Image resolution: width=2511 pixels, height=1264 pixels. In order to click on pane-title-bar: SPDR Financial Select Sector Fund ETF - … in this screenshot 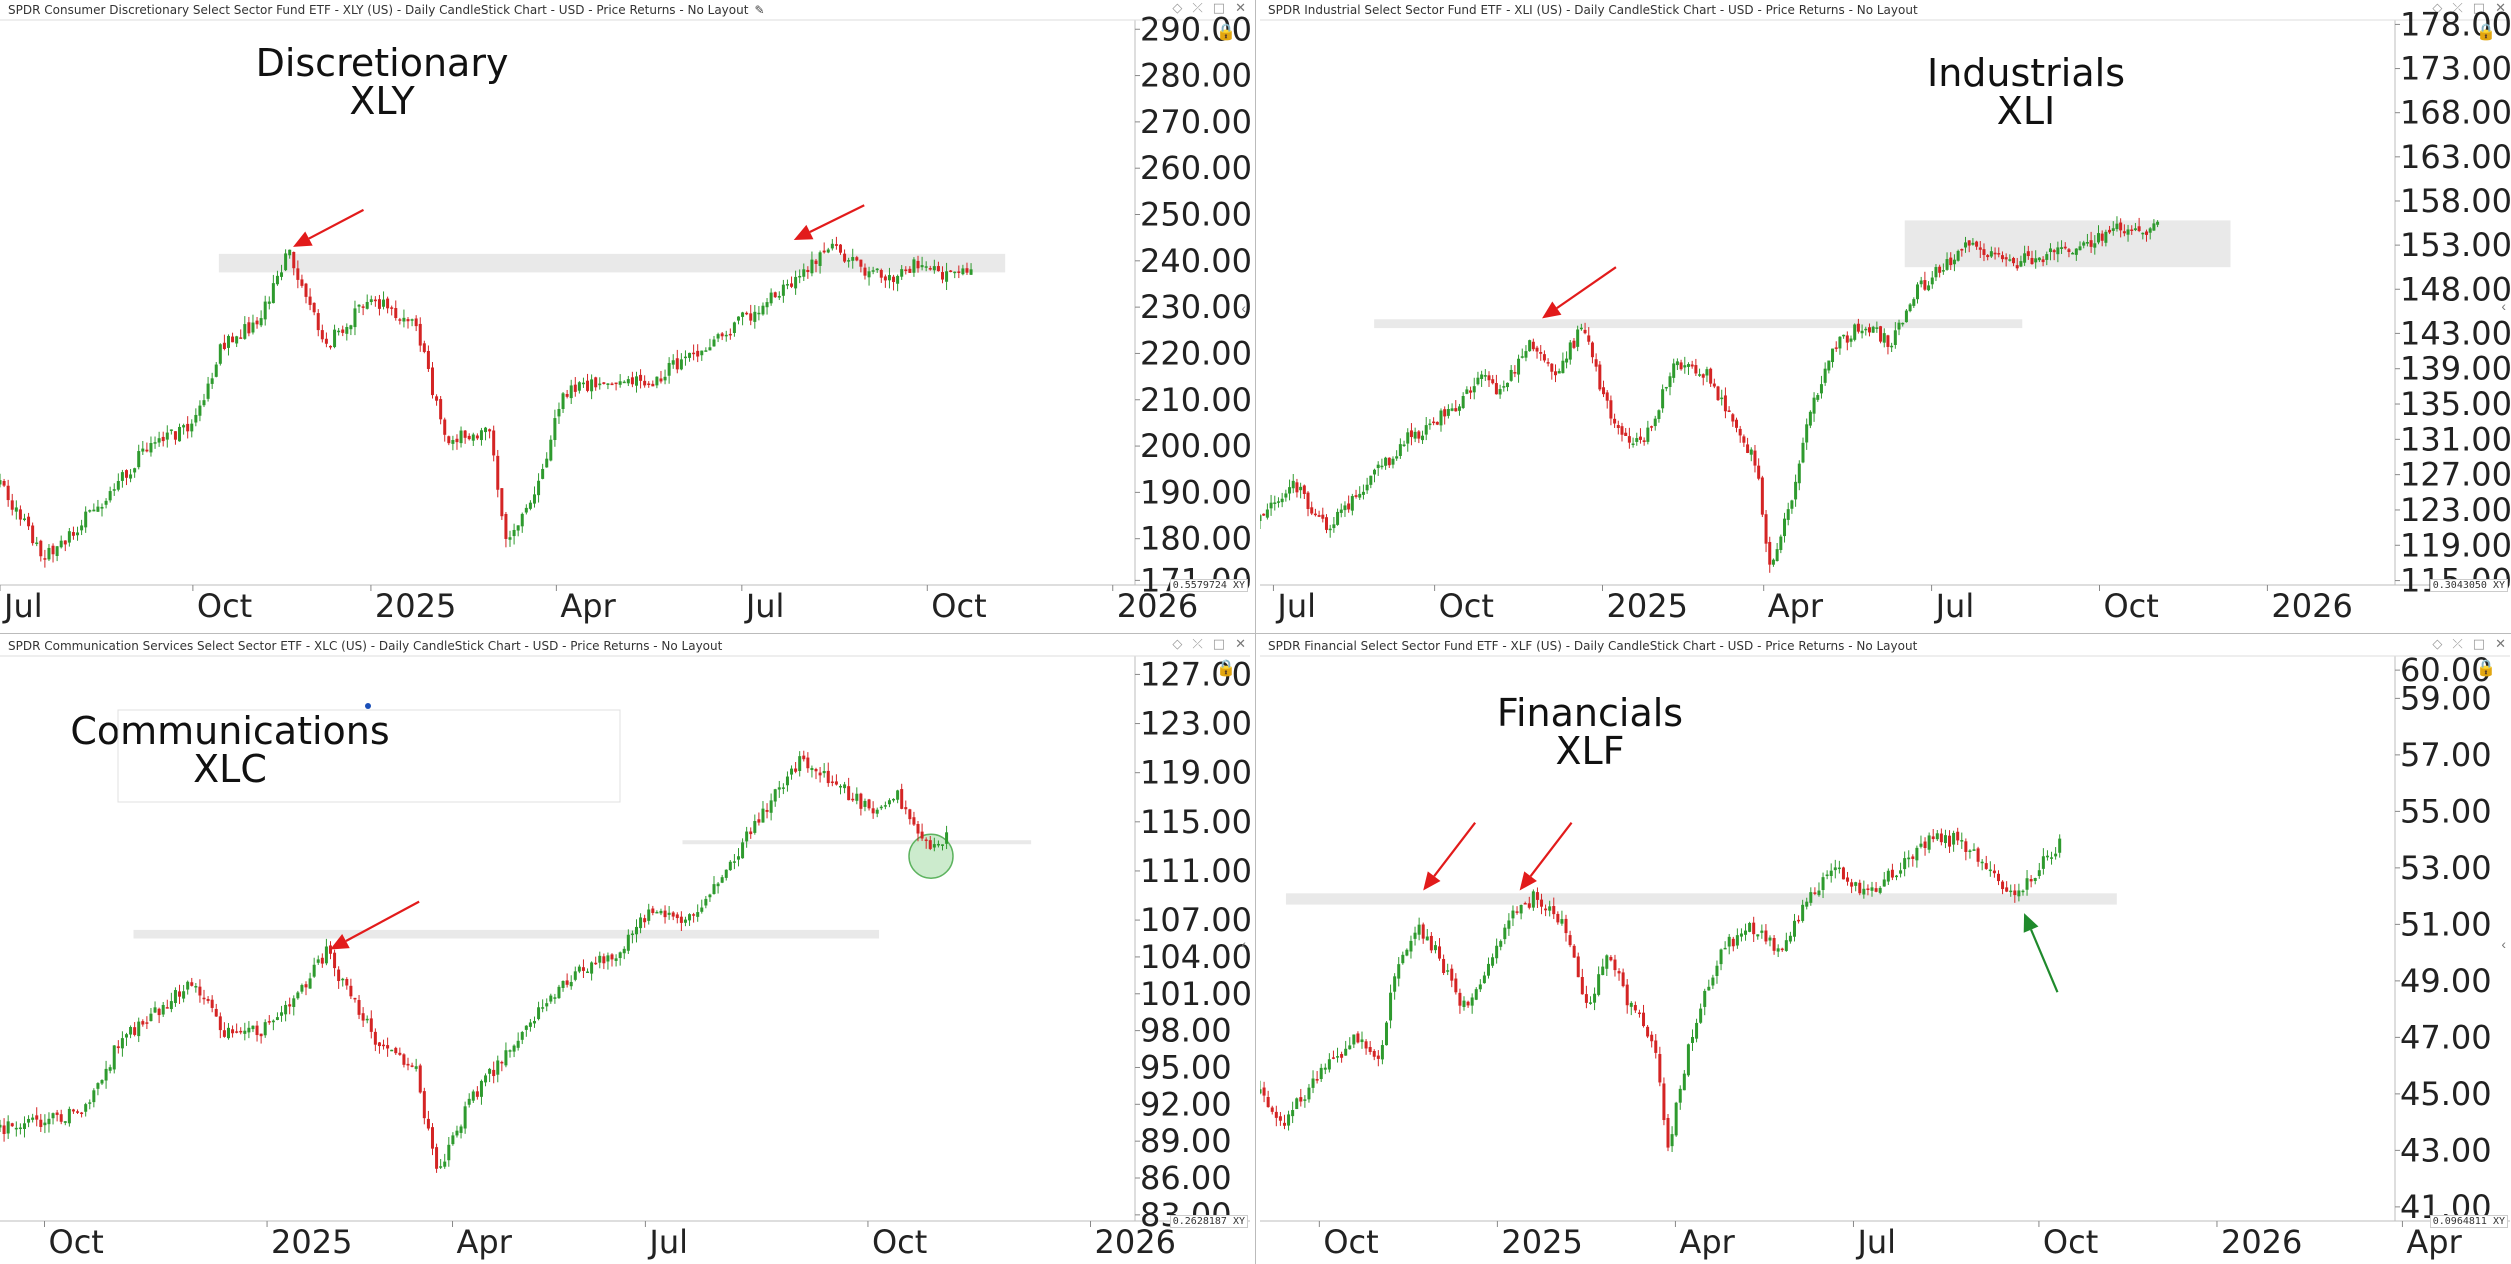, I will do `click(1885, 646)`.